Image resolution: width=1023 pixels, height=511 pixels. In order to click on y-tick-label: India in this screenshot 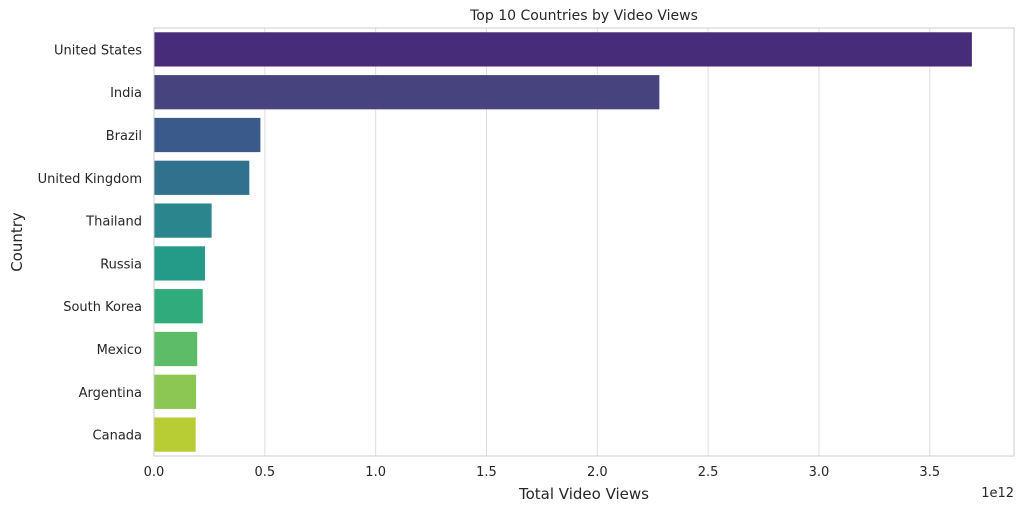, I will do `click(126, 93)`.